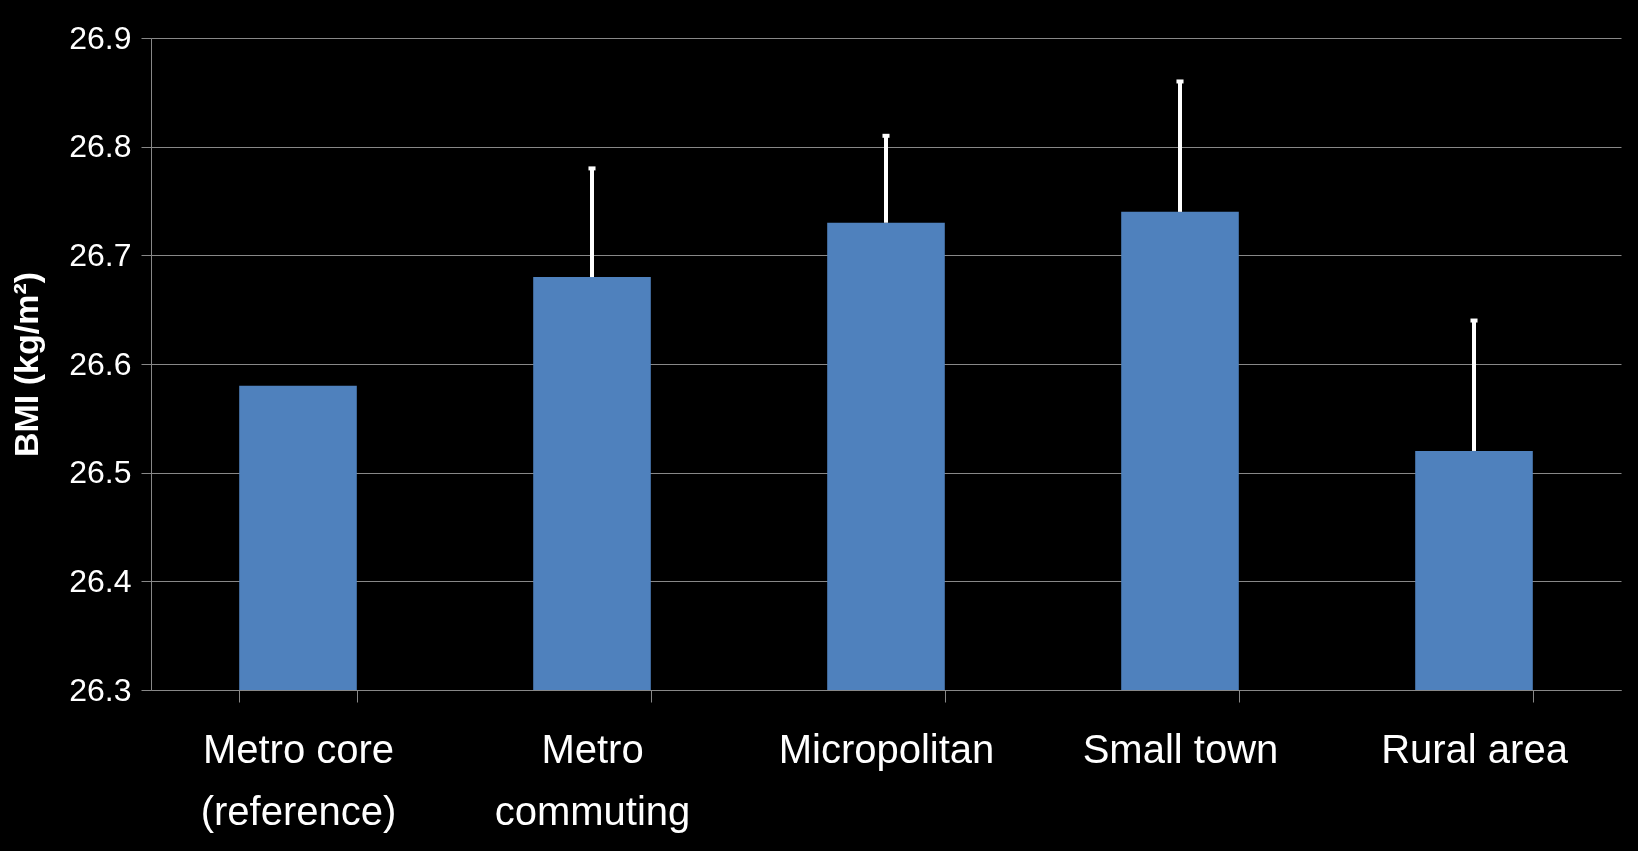 The height and width of the screenshot is (851, 1638). Describe the element at coordinates (1180, 748) in the screenshot. I see `x-tick-label: Small town` at that location.